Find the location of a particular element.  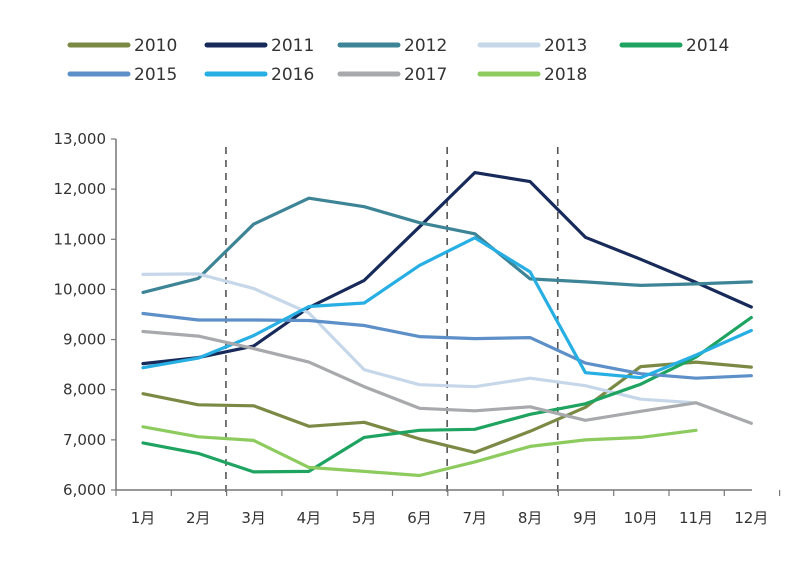

x-tick-label: 6月 is located at coordinates (419, 518).